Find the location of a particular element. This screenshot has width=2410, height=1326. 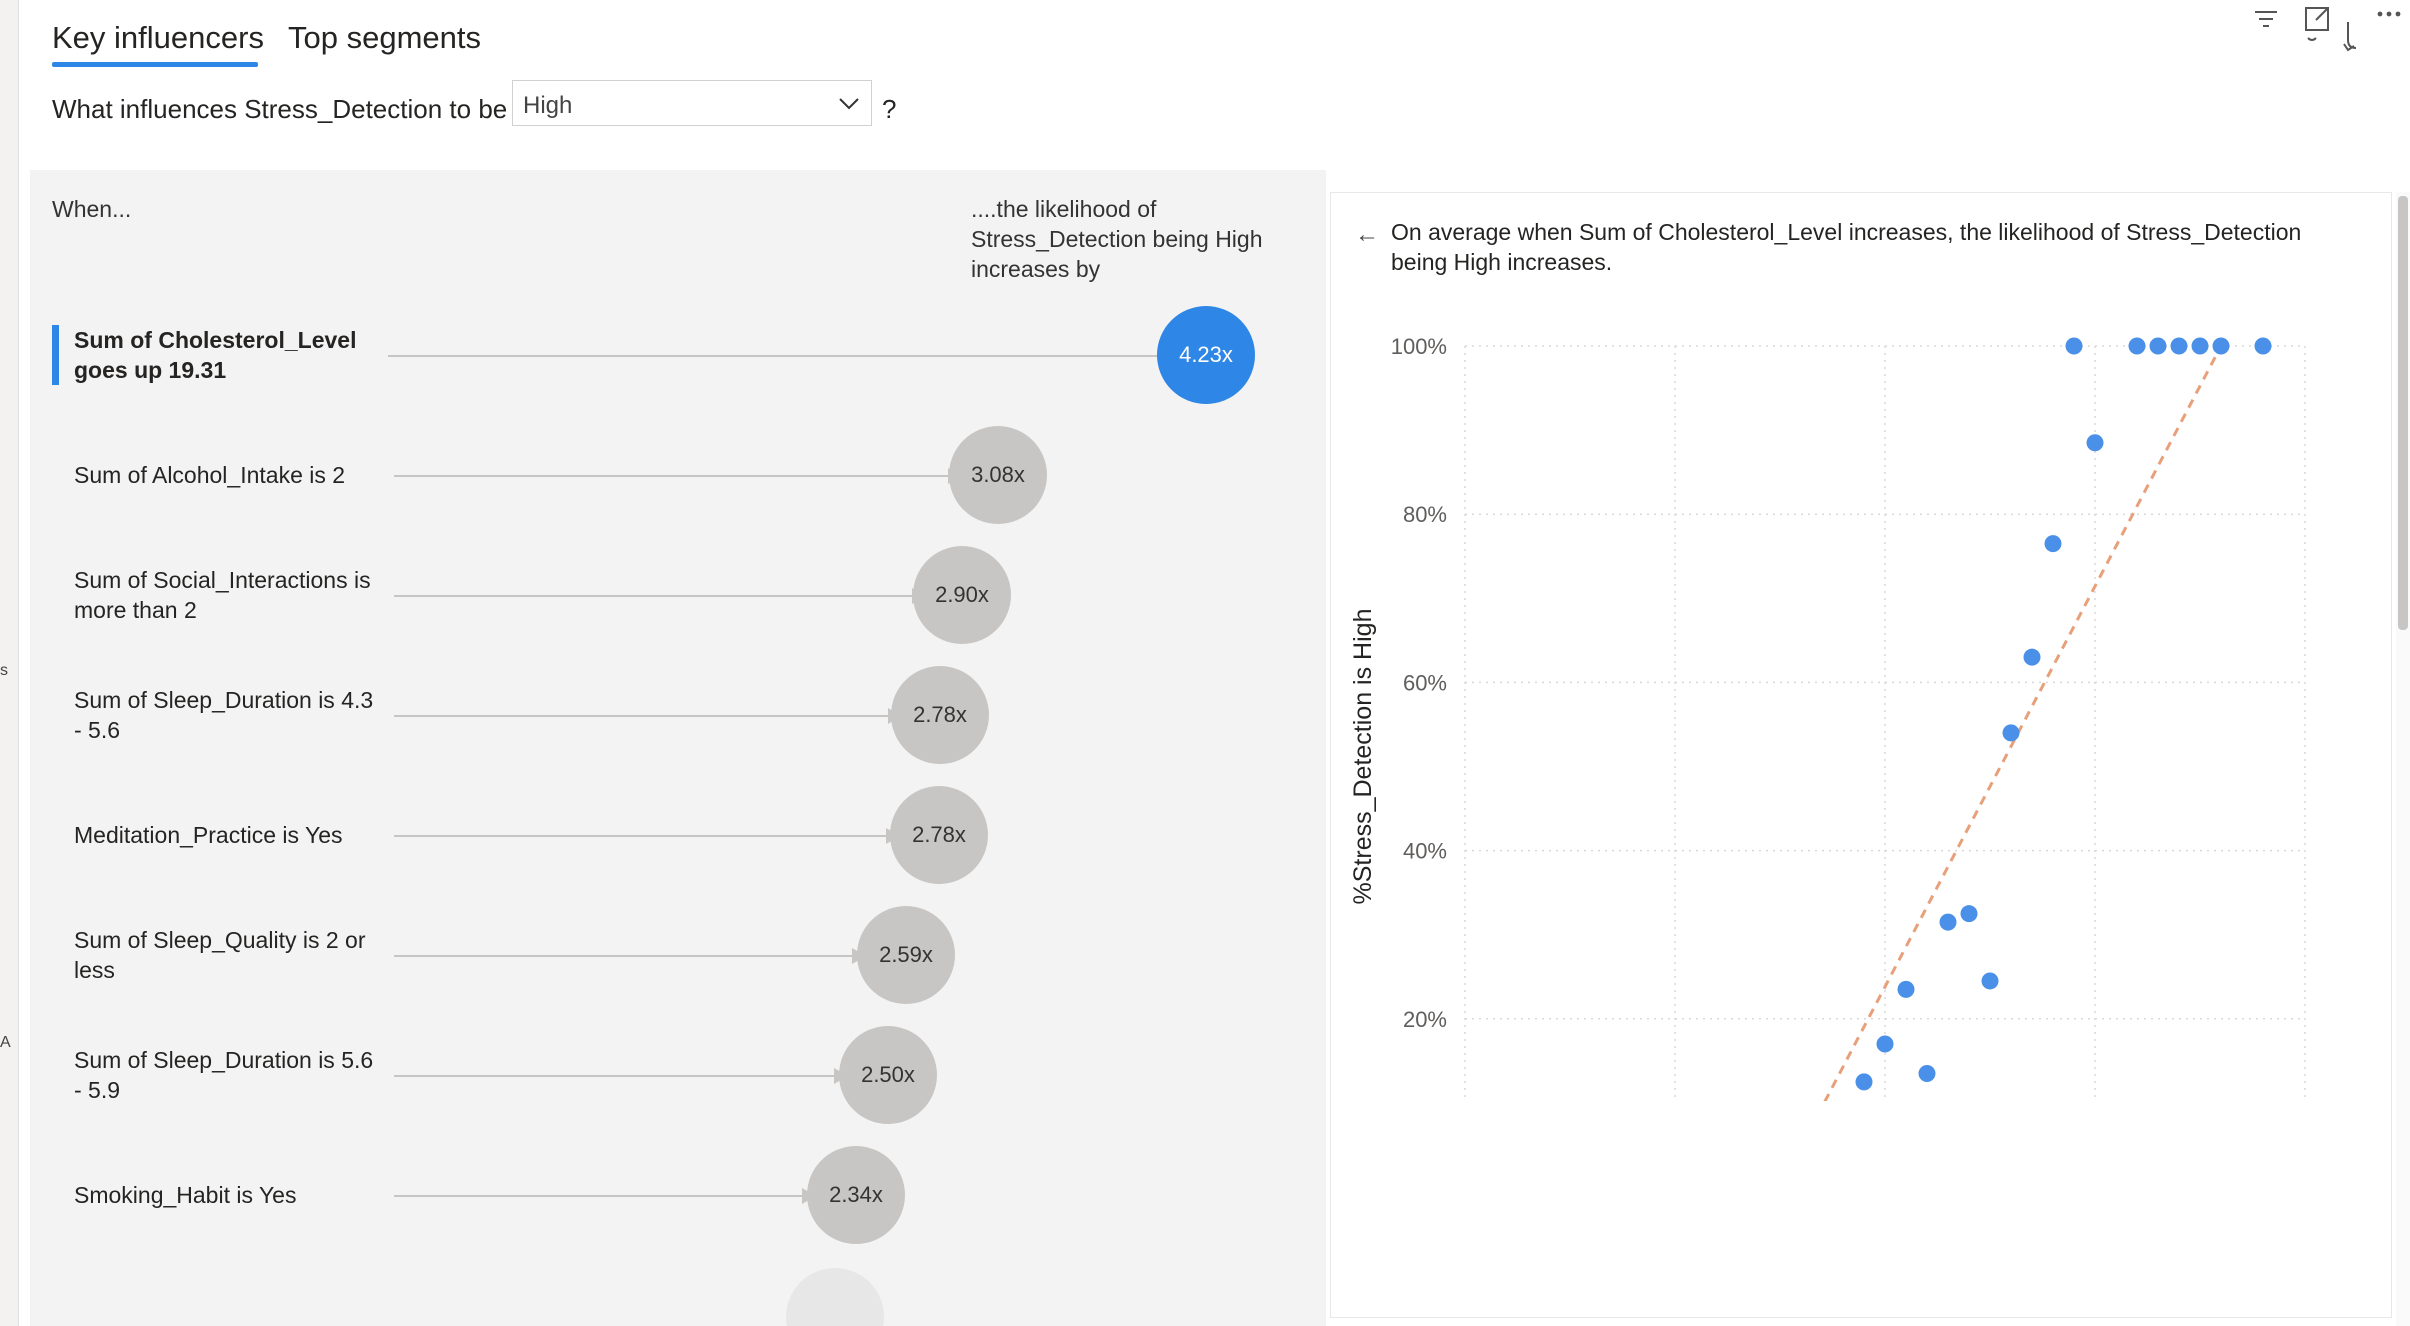

tab-top-segments: Top segments is located at coordinates (384, 37).